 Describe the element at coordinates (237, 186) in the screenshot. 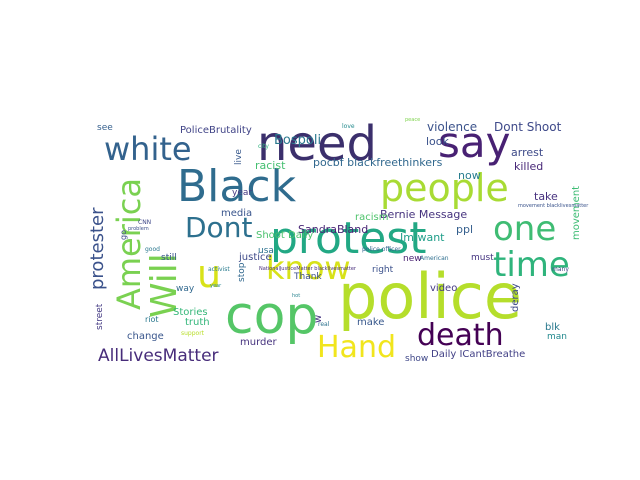

I see `word: Black` at that location.